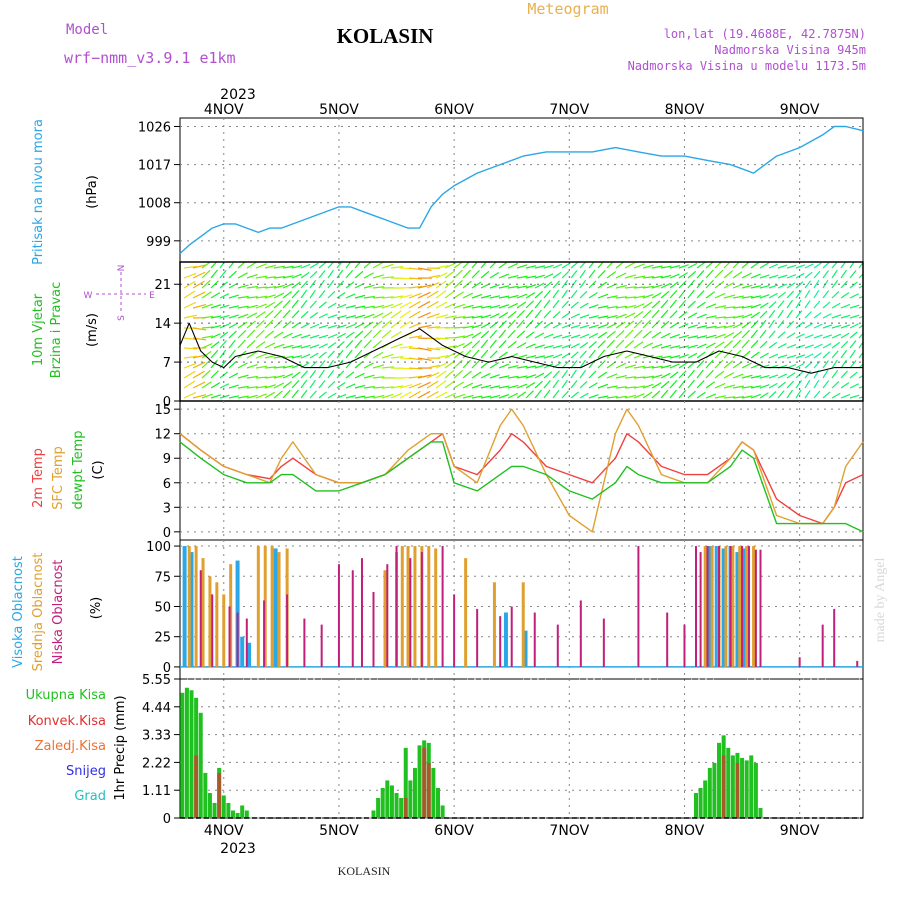  Describe the element at coordinates (167, 459) in the screenshot. I see `tick-label: 9` at that location.